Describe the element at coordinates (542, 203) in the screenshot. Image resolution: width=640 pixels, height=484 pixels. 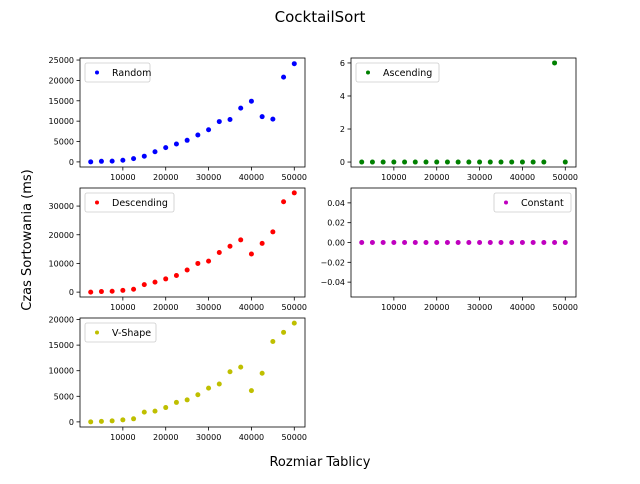
I see `legend-label: Constant` at that location.